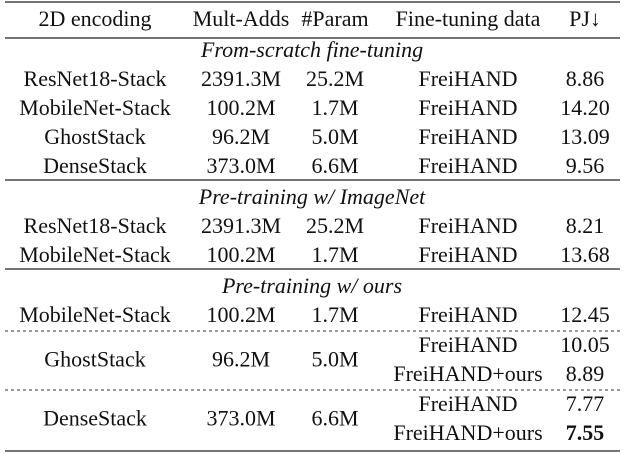 This screenshot has height=454, width=625. Describe the element at coordinates (585, 254) in the screenshot. I see `cell-pj: 13.68` at that location.